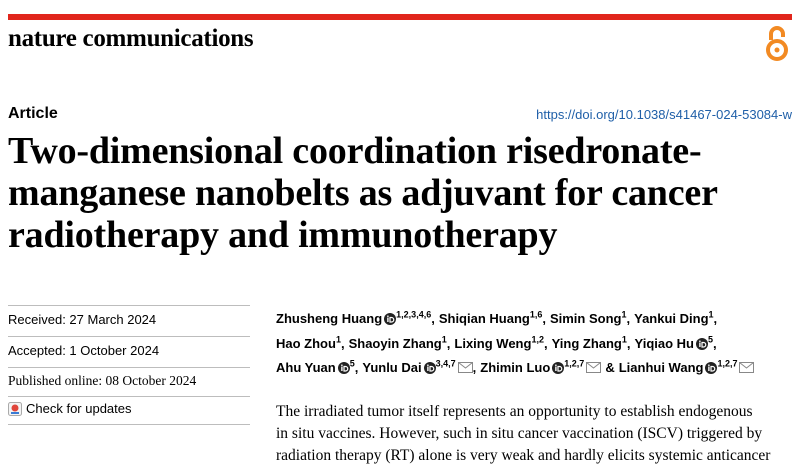 This screenshot has height=468, width=800. Describe the element at coordinates (283, 235) in the screenshot. I see `title-line: radiotherapy and immunotherapy` at that location.